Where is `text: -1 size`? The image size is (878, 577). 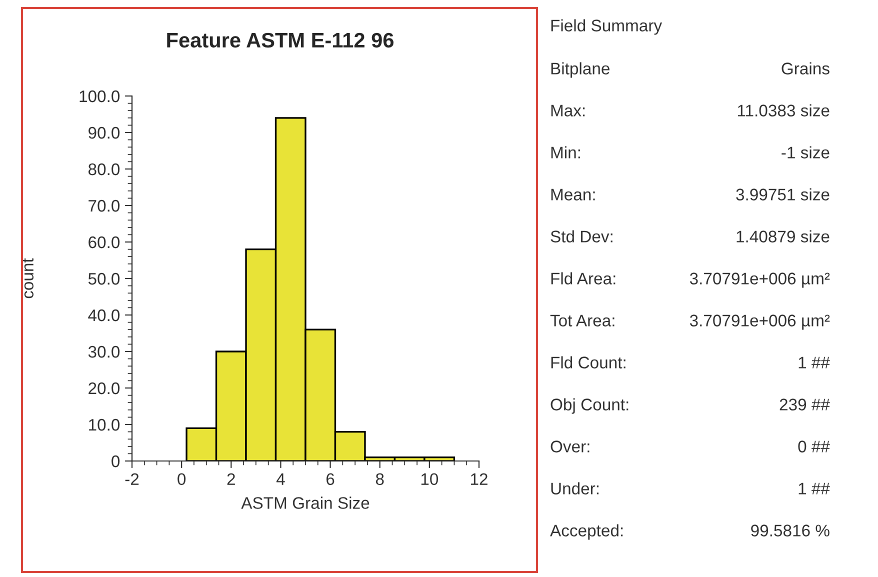 text: -1 size is located at coordinates (806, 152).